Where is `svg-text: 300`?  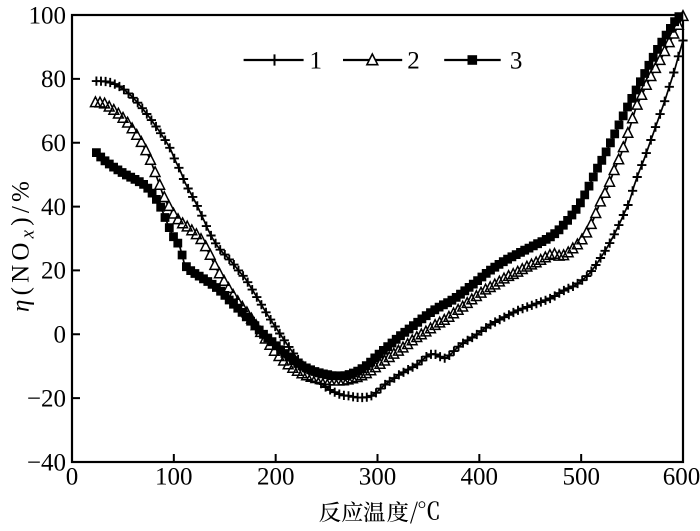
svg-text: 300 is located at coordinates (378, 477).